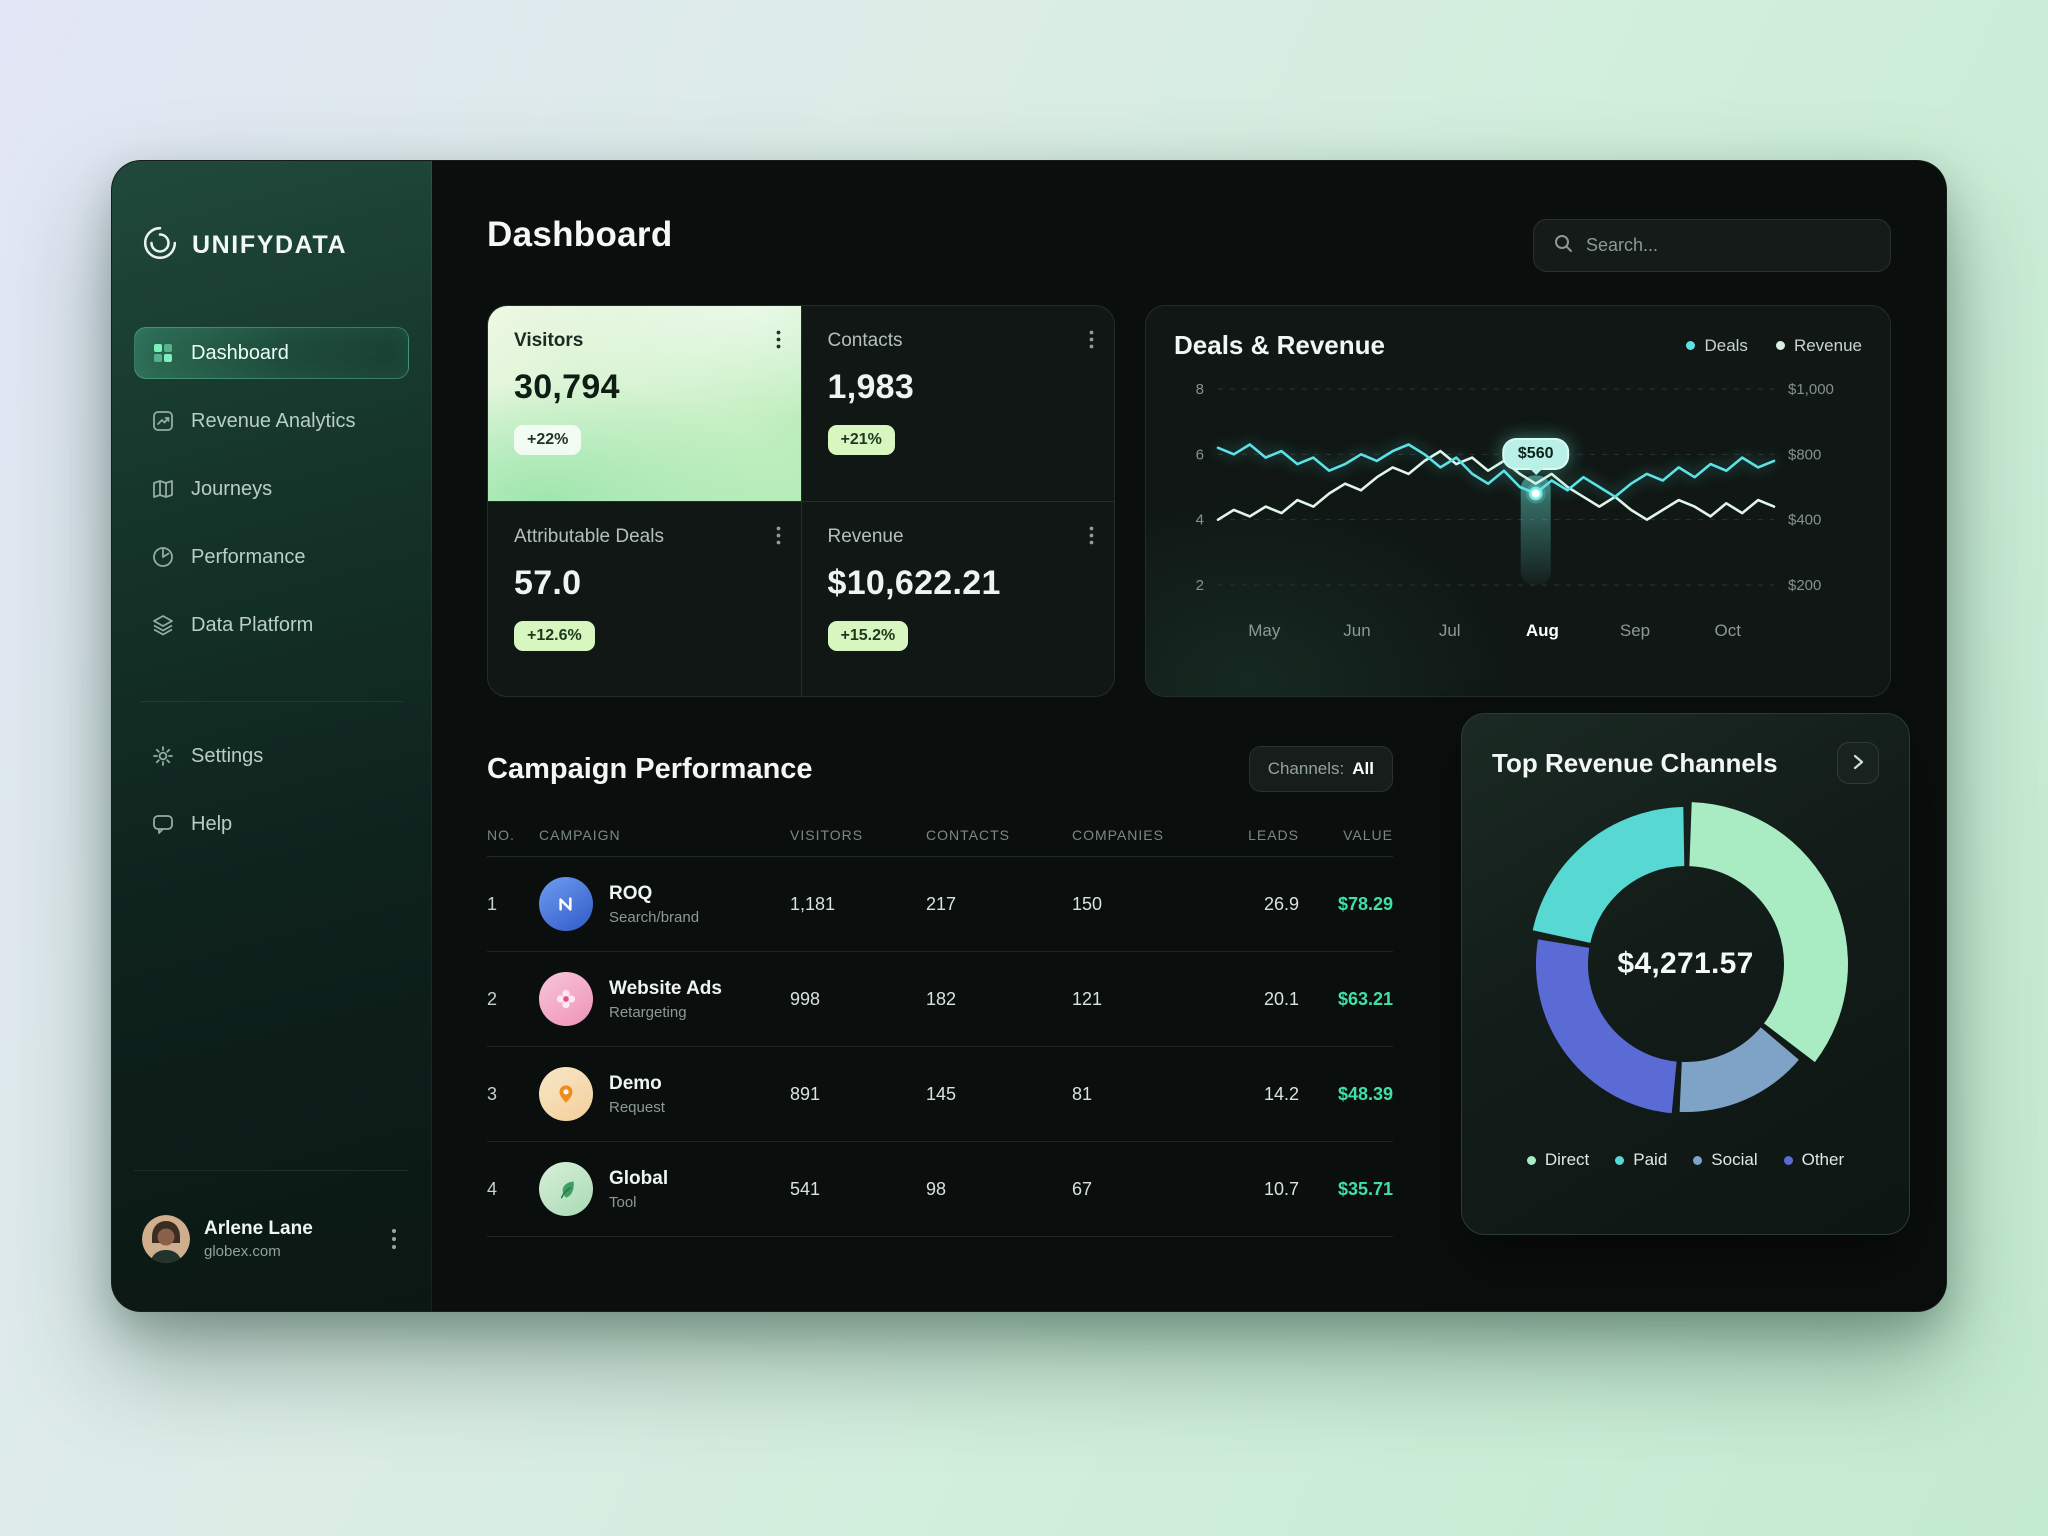 This screenshot has height=1536, width=2048. I want to click on donut-segment-paid, so click(1608, 875).